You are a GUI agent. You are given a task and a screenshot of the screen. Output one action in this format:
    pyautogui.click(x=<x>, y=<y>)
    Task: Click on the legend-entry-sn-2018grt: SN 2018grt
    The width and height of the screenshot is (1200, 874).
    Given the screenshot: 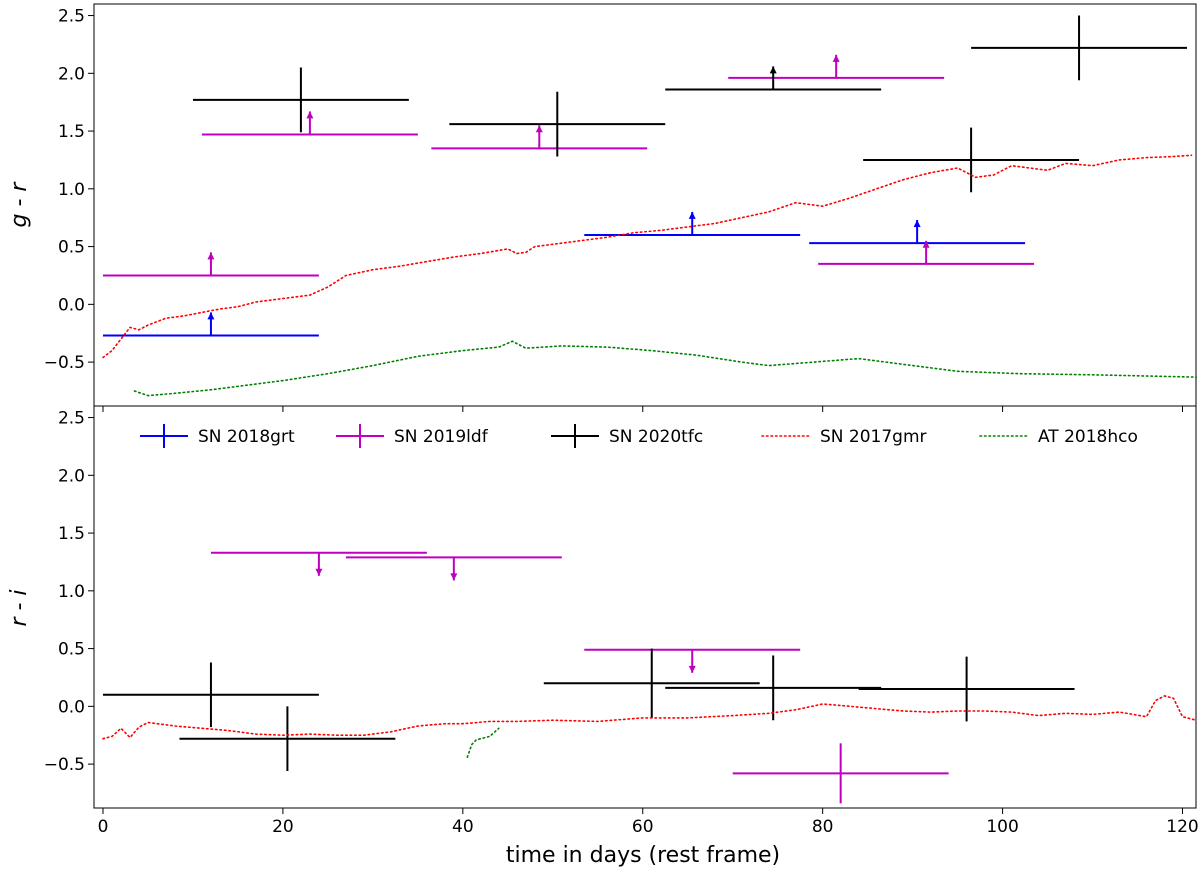 What is the action you would take?
    pyautogui.click(x=217, y=436)
    